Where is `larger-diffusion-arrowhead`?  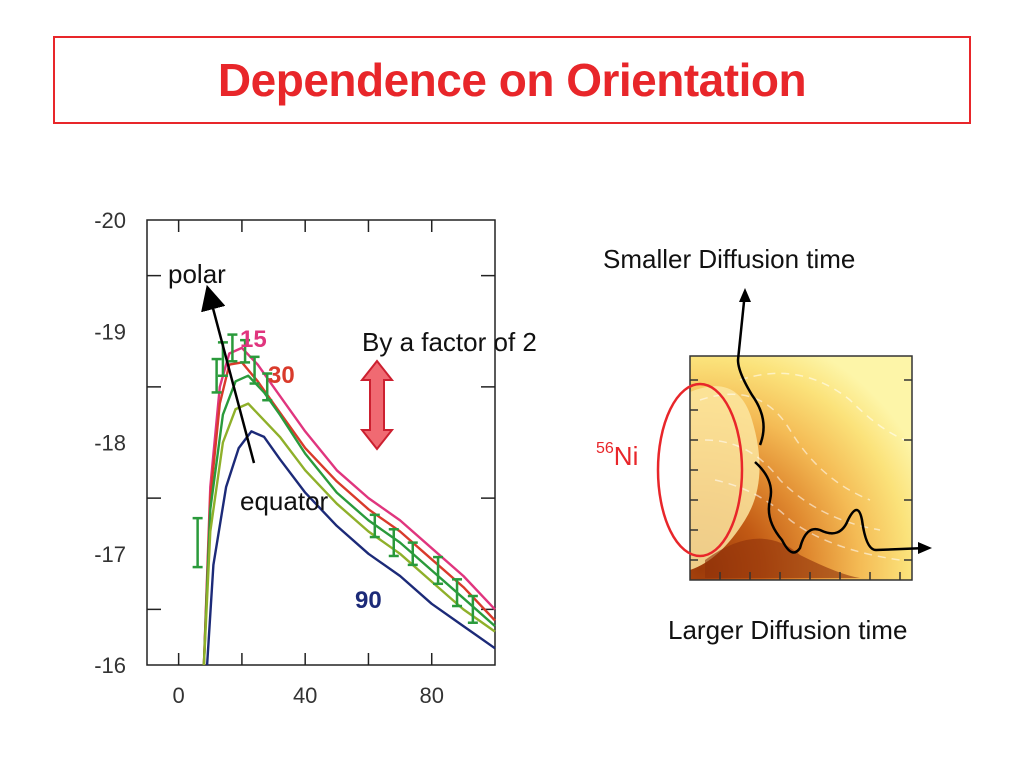
larger-diffusion-arrowhead is located at coordinates (925, 548).